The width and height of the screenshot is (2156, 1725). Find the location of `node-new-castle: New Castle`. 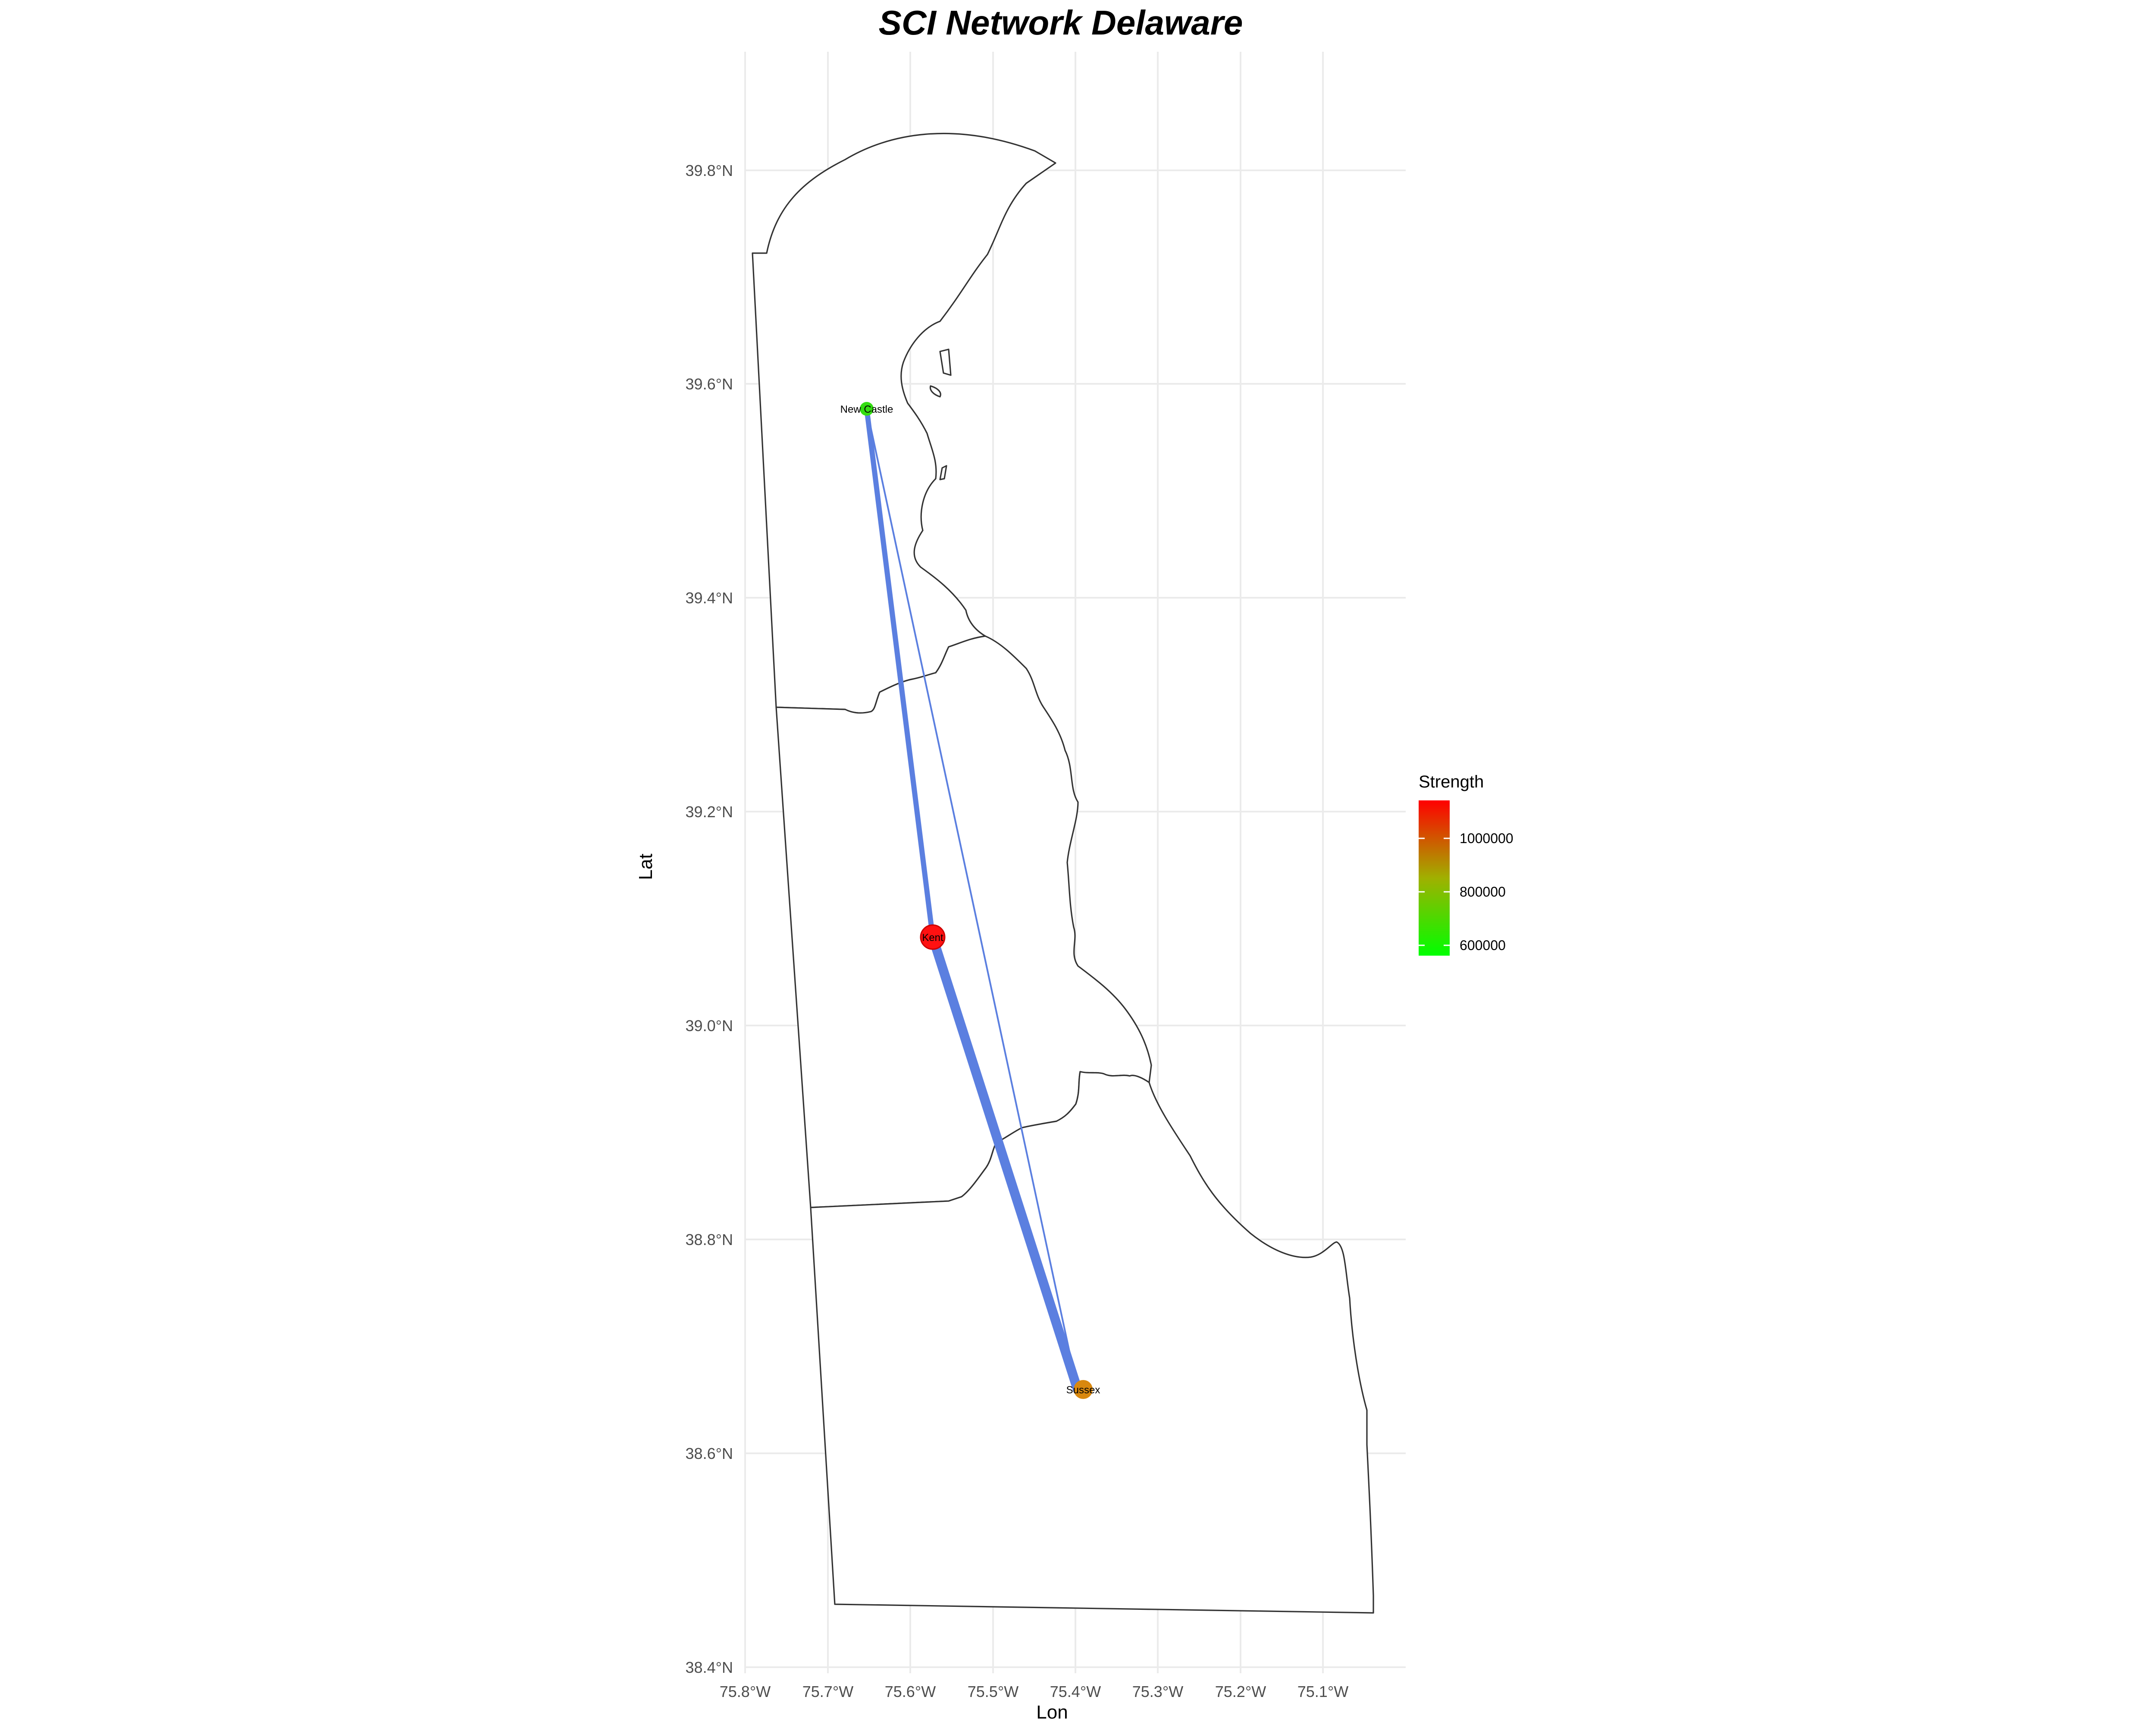

node-new-castle: New Castle is located at coordinates (866, 409).